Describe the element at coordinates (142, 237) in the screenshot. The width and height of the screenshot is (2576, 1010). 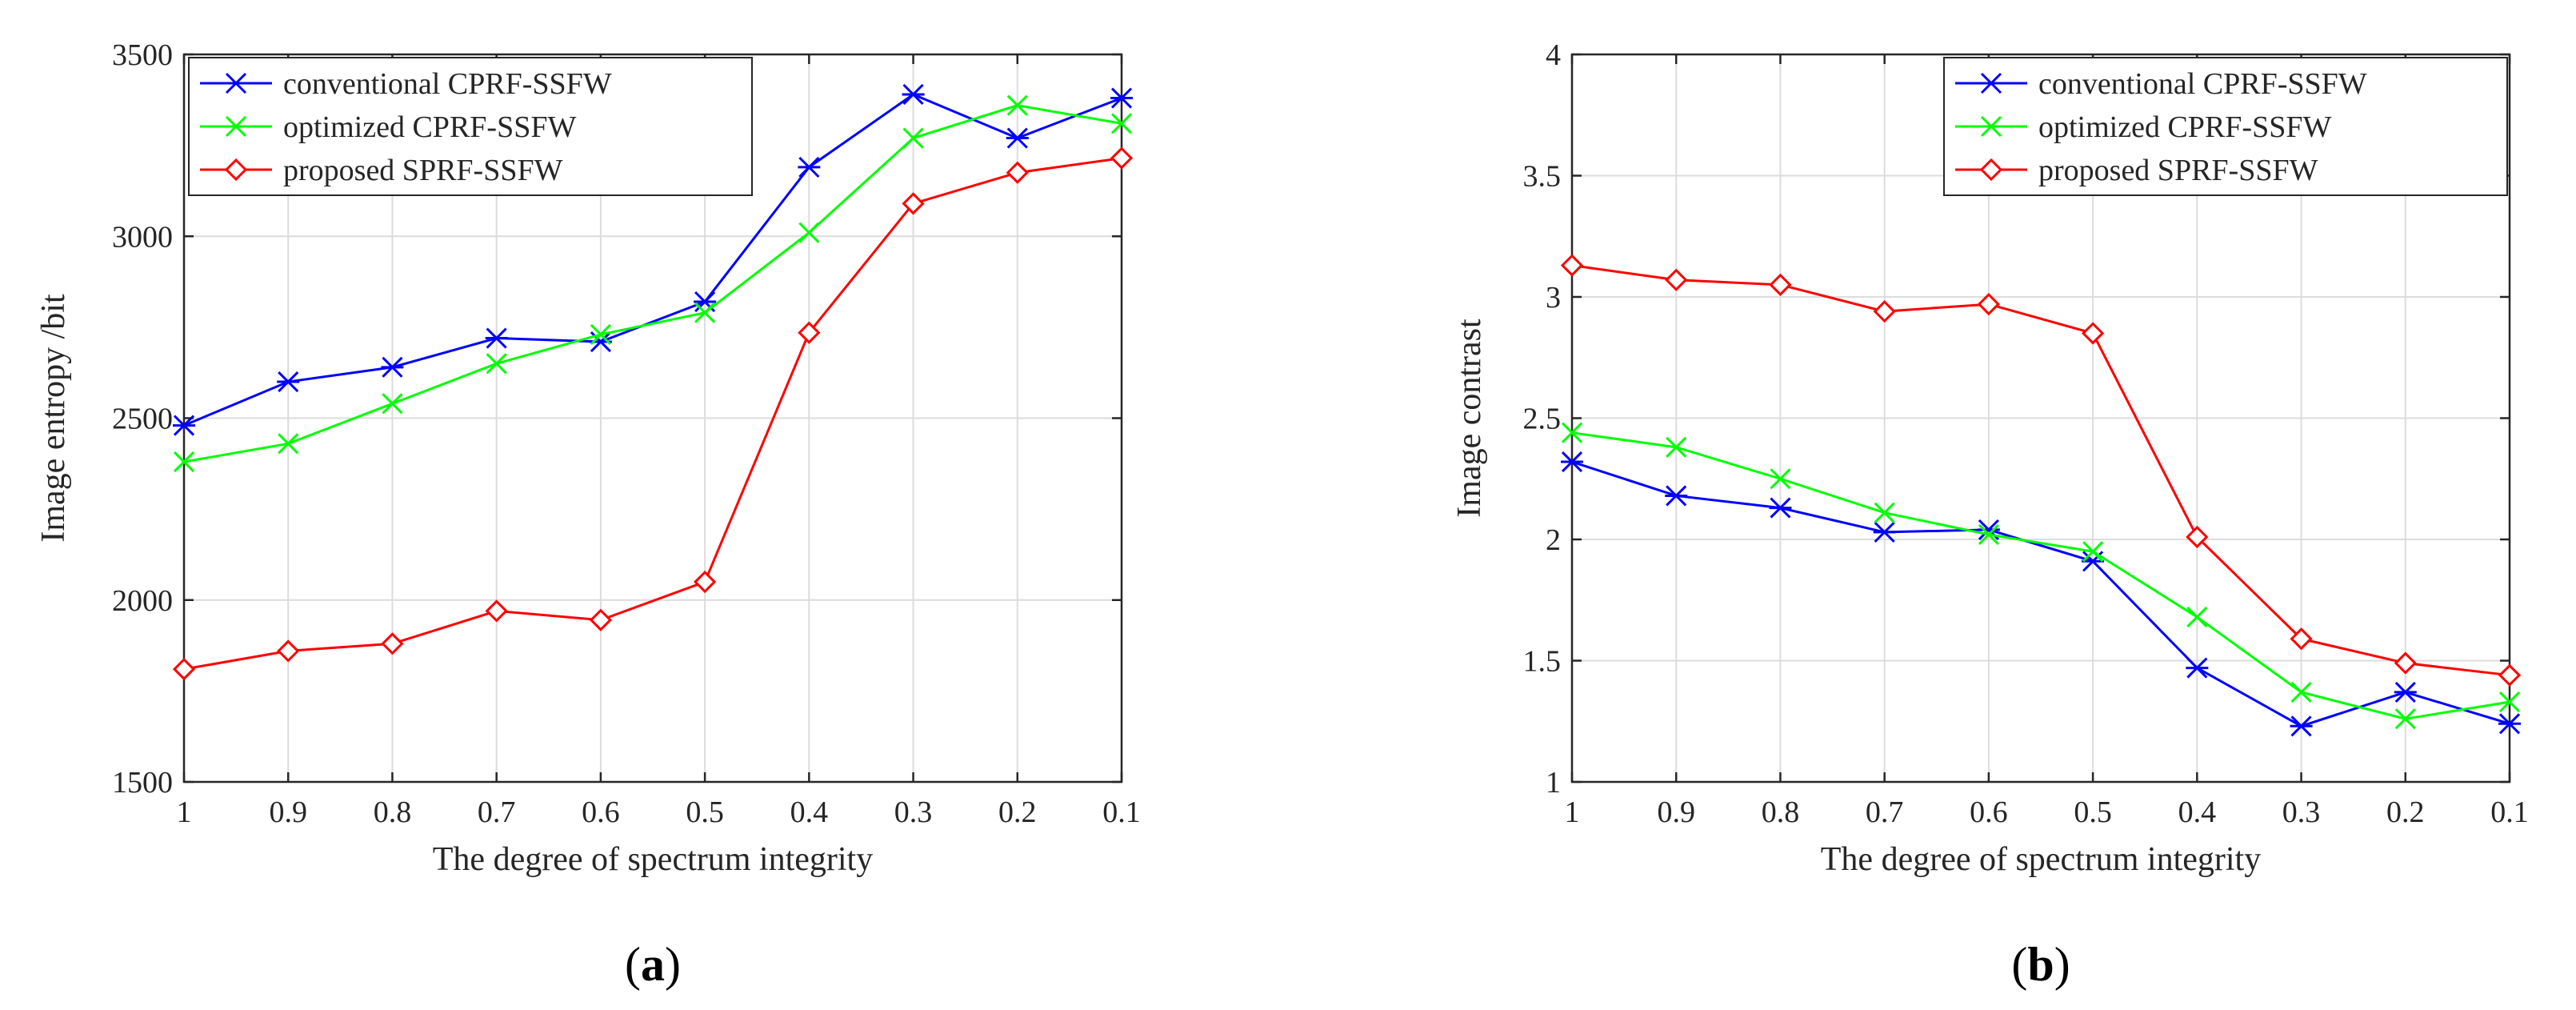
I see `y-tick-label: 3000` at that location.